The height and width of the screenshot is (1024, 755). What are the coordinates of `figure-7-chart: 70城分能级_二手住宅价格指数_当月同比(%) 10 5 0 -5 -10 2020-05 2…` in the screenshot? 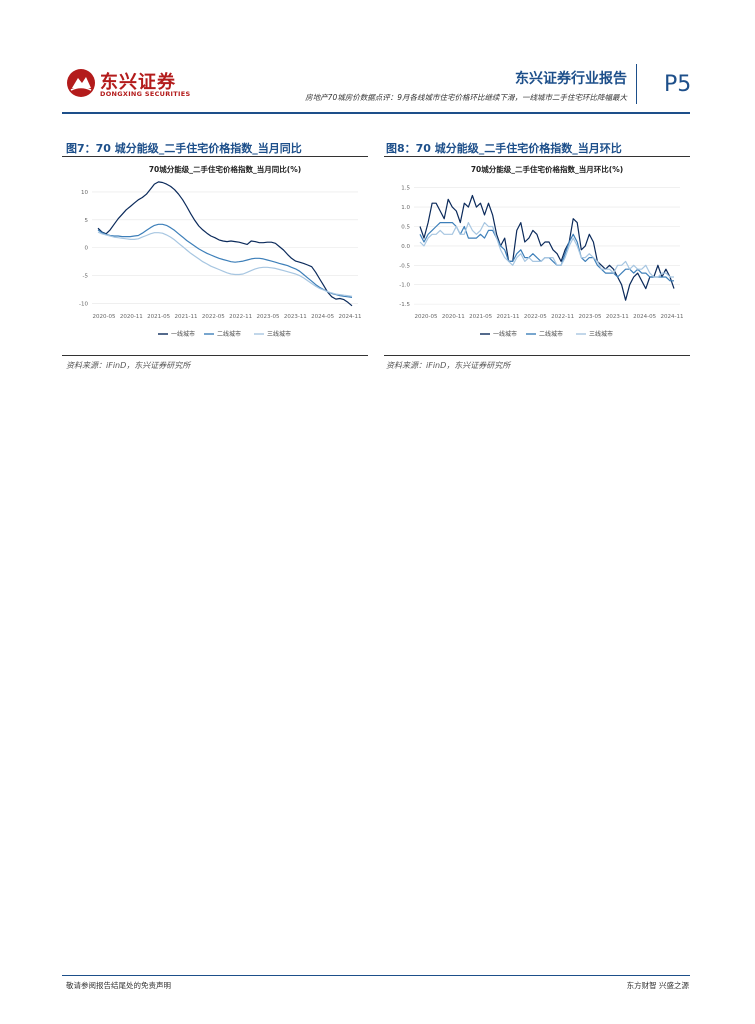 It's located at (215, 257).